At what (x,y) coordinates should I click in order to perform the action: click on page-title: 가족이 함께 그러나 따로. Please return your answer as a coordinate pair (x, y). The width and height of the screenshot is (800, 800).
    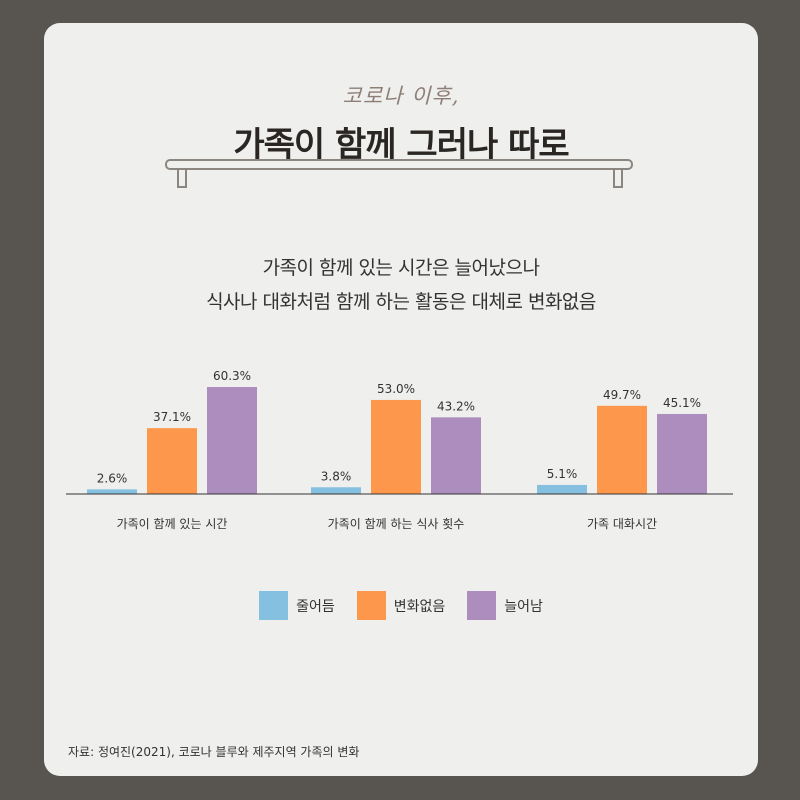
    Looking at the image, I should click on (401, 145).